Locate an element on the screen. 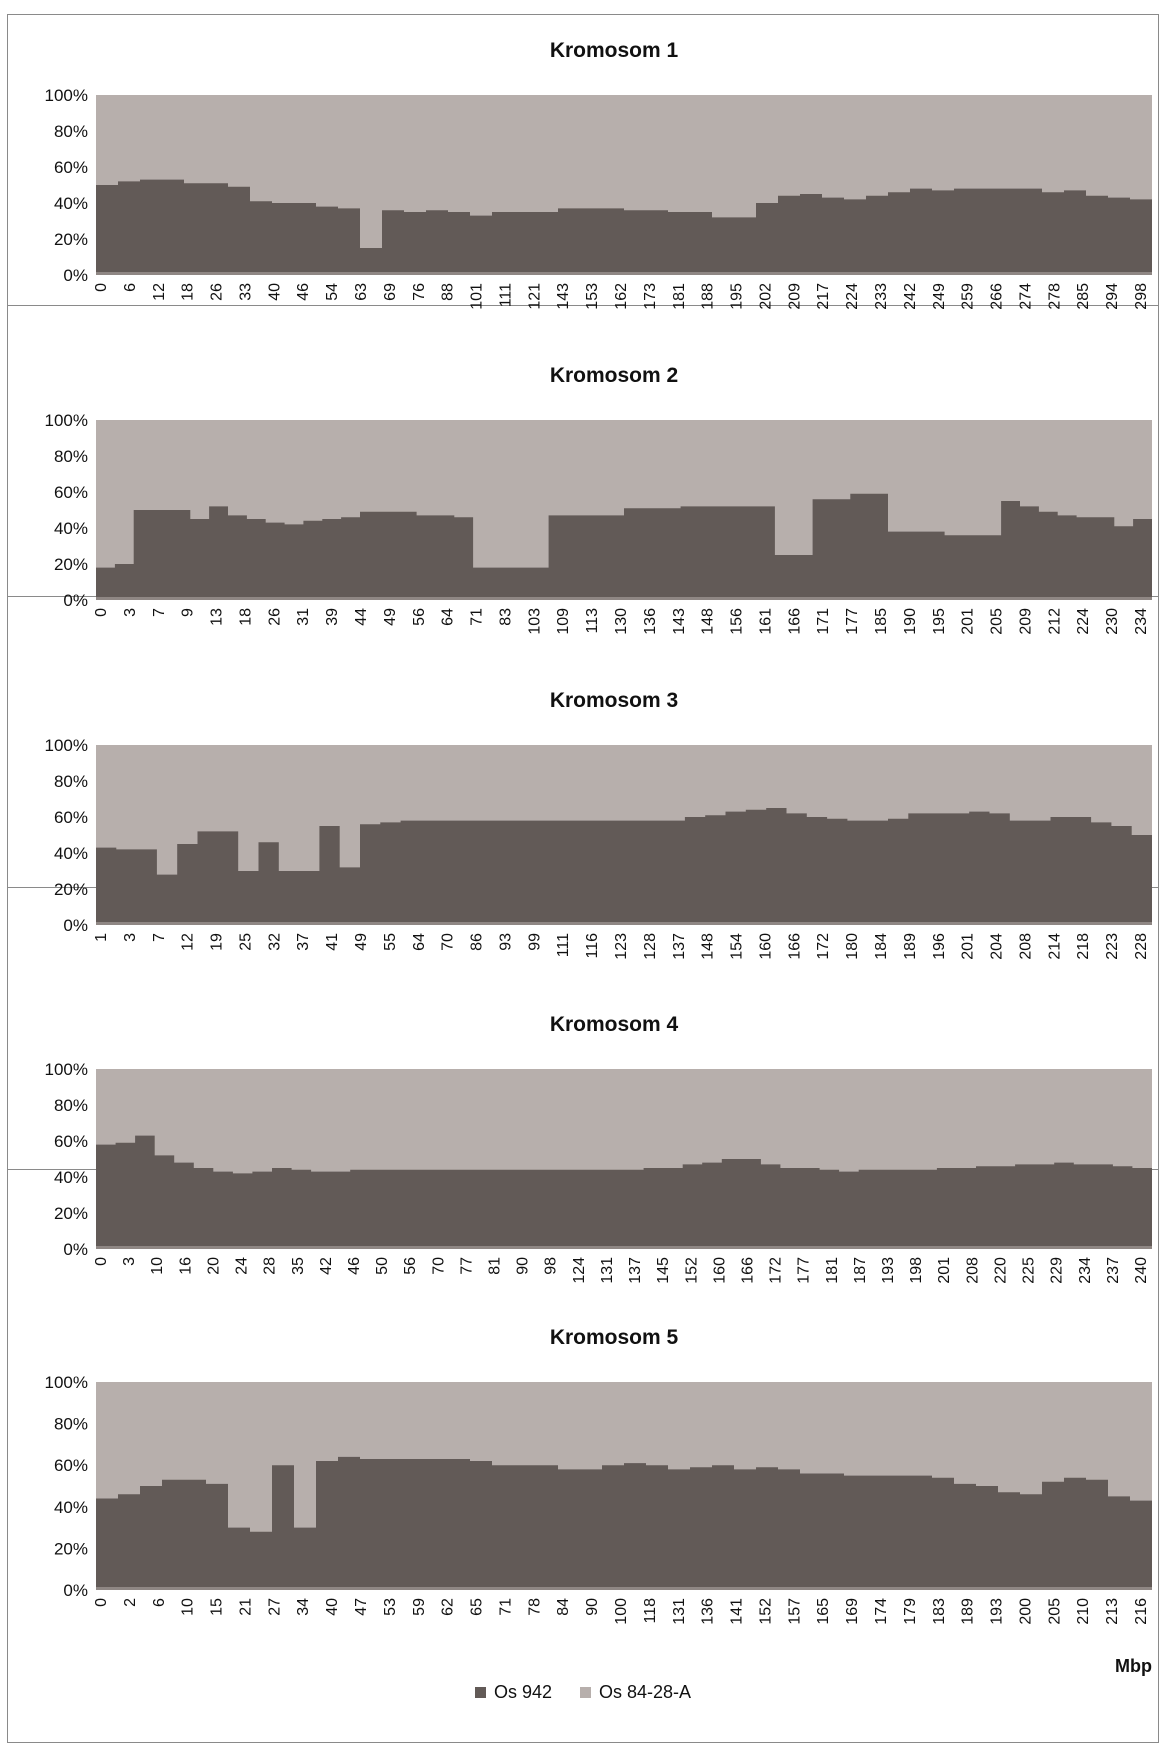 This screenshot has height=1750, width=1166. xtick-label-4: 24 is located at coordinates (242, 1266).